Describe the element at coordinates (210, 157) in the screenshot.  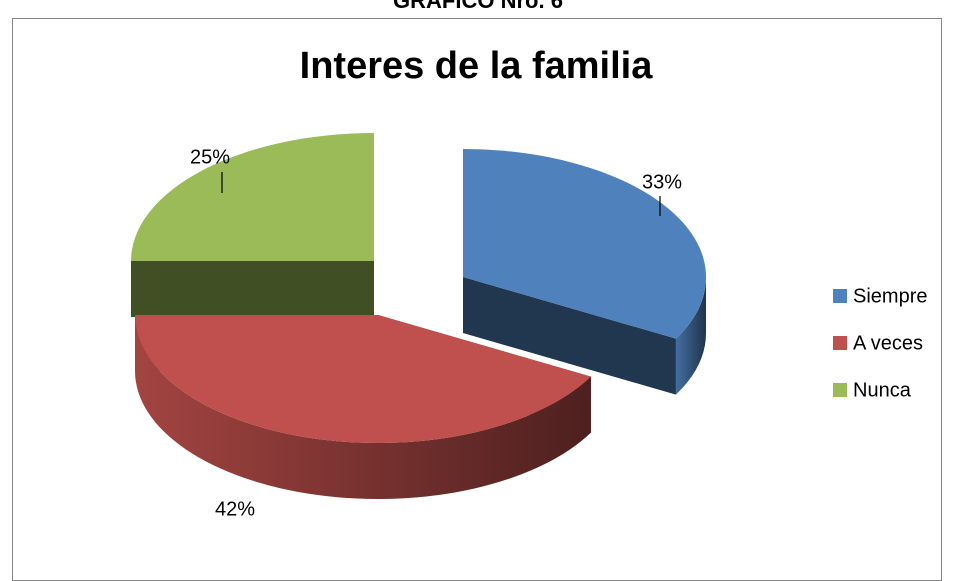
I see `data-label: 25%` at that location.